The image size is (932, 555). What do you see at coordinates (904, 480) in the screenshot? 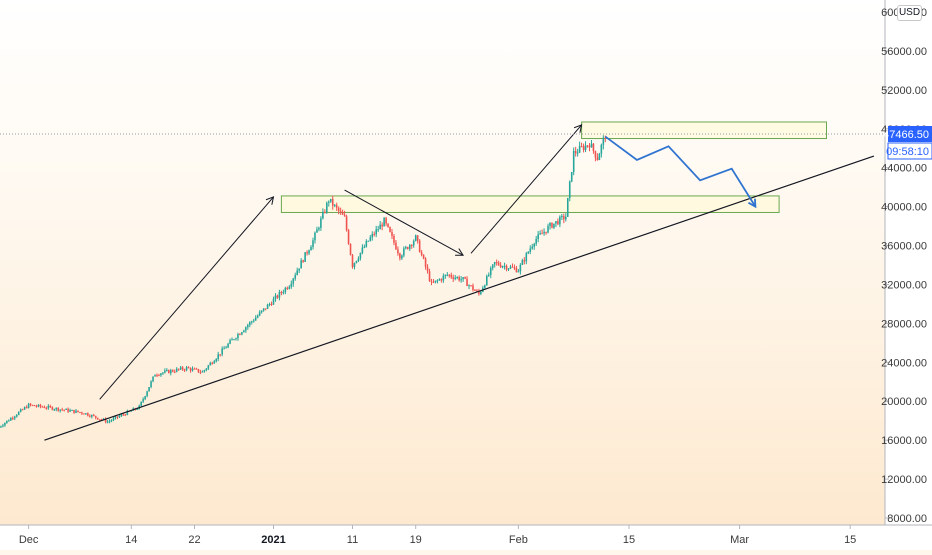
I see `price-tick-label: 12000.00` at bounding box center [904, 480].